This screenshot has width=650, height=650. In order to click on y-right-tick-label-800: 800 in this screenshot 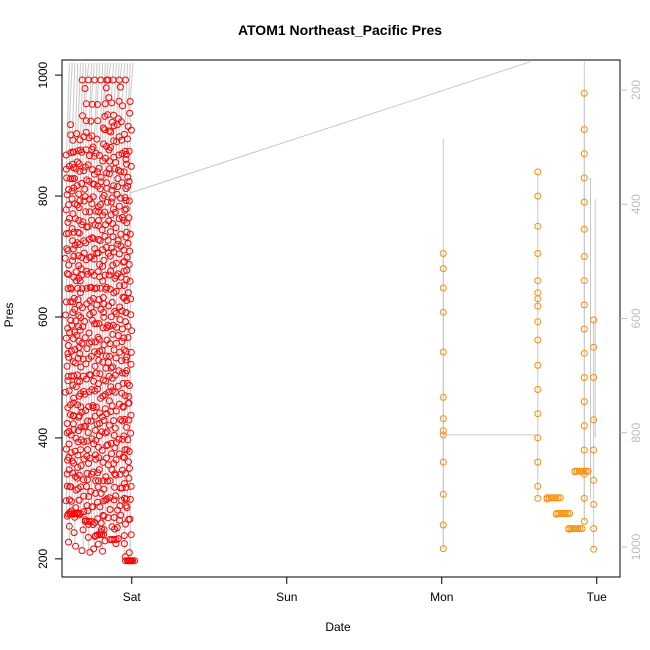, I will do `click(636, 432)`.